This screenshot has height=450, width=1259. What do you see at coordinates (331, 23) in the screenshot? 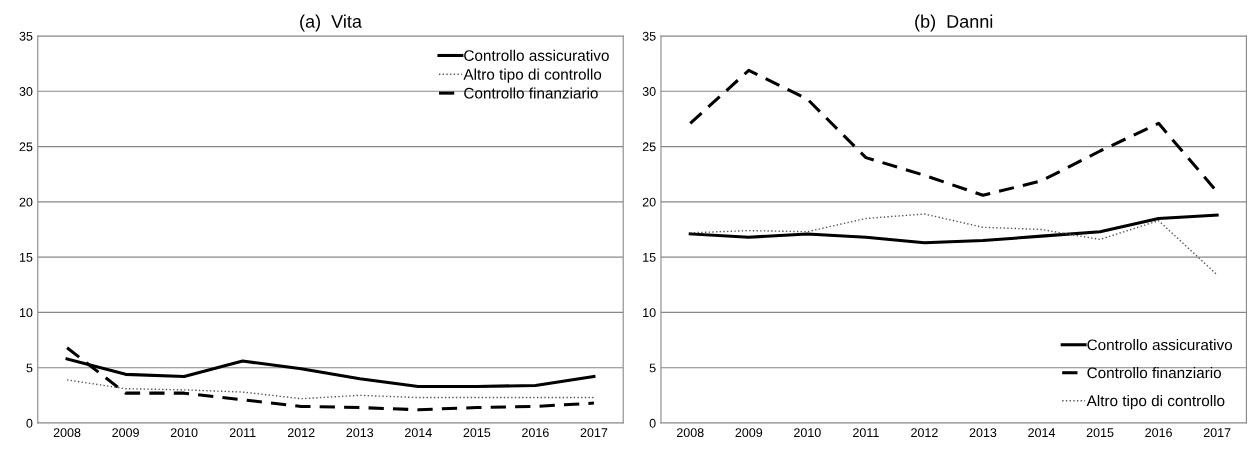
I see `chart-title: (a) Vita` at bounding box center [331, 23].